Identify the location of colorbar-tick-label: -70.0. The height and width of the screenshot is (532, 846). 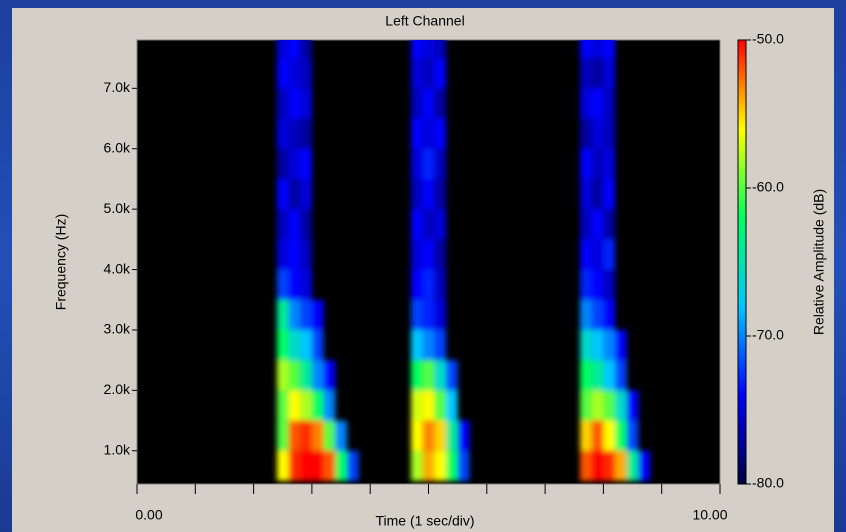
(768, 335).